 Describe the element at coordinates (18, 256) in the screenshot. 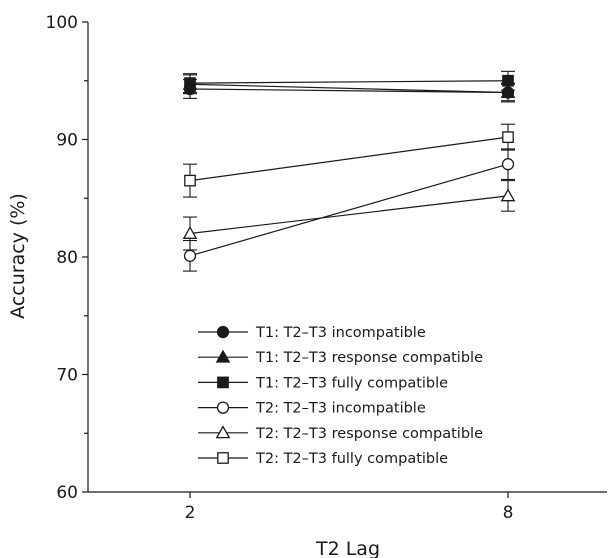

I see `y-axis-label: Accuracy (%)` at that location.